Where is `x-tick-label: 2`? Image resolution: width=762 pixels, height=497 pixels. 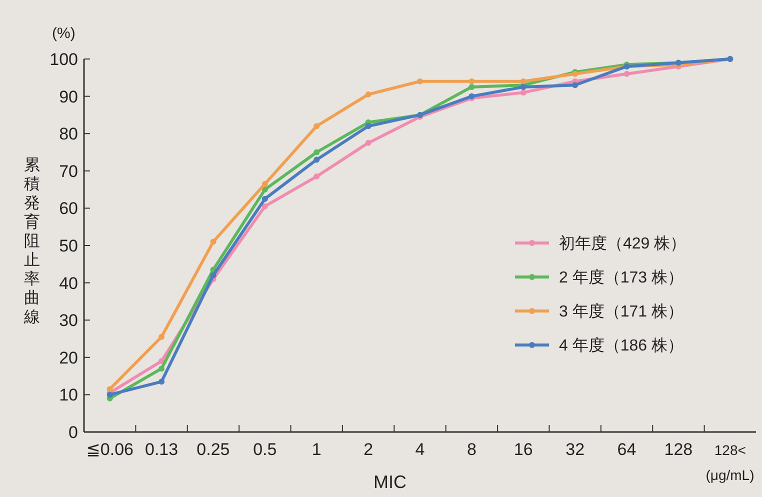 x-tick-label: 2 is located at coordinates (369, 449).